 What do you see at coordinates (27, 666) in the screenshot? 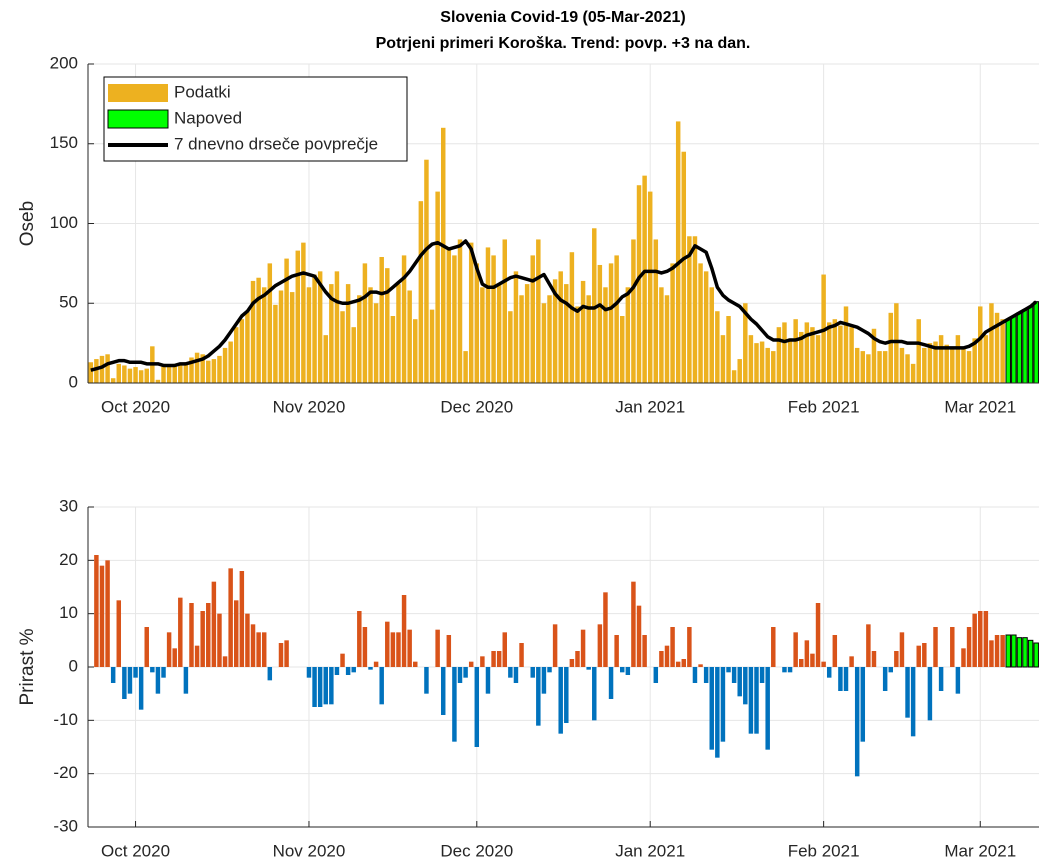
I see `y-axis-label: Prirast %` at bounding box center [27, 666].